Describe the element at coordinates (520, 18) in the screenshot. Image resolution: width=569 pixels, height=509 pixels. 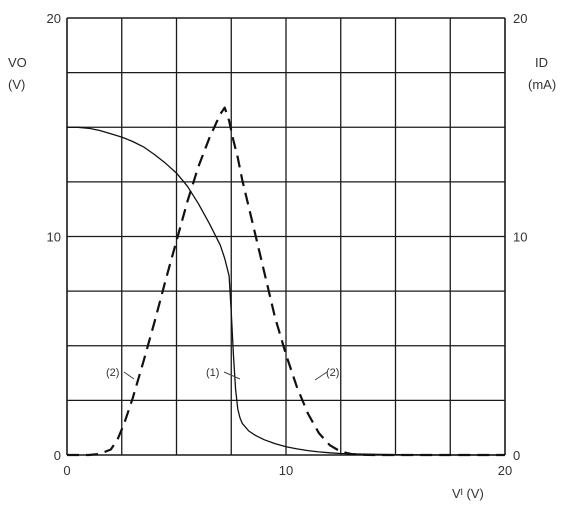
I see `right-y-tick-label: 20` at that location.